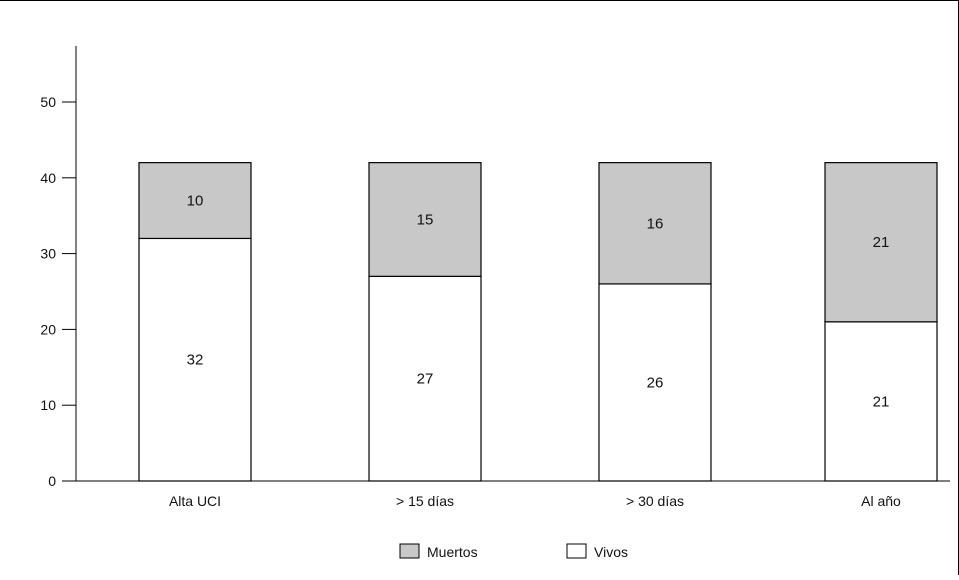  Describe the element at coordinates (48, 178) in the screenshot. I see `y-tick-label: 40` at that location.